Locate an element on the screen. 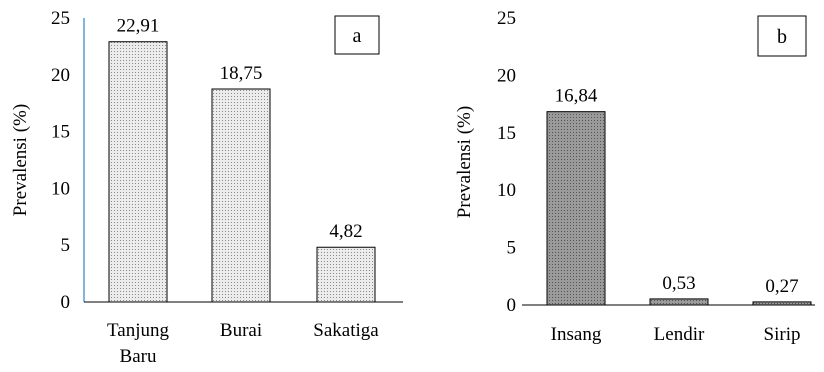 The image size is (824, 372). panel-label-box-a is located at coordinates (357, 35).